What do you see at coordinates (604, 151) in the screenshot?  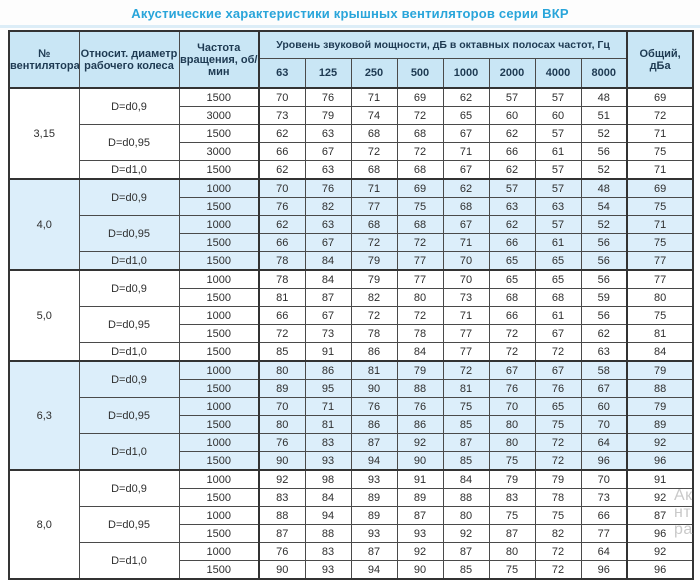 I see `level-cell: 56` at bounding box center [604, 151].